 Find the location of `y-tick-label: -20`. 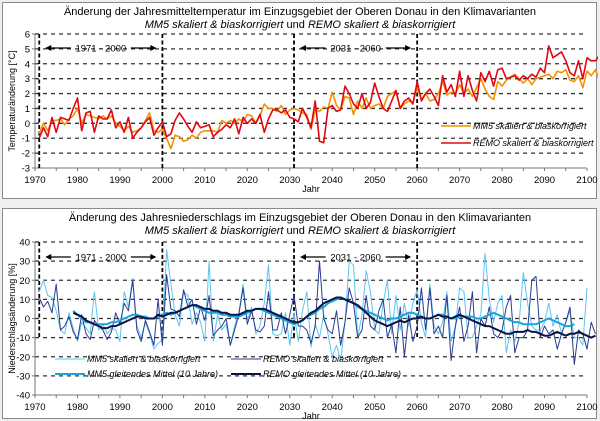

y-tick-label: -20 is located at coordinates (23, 357).